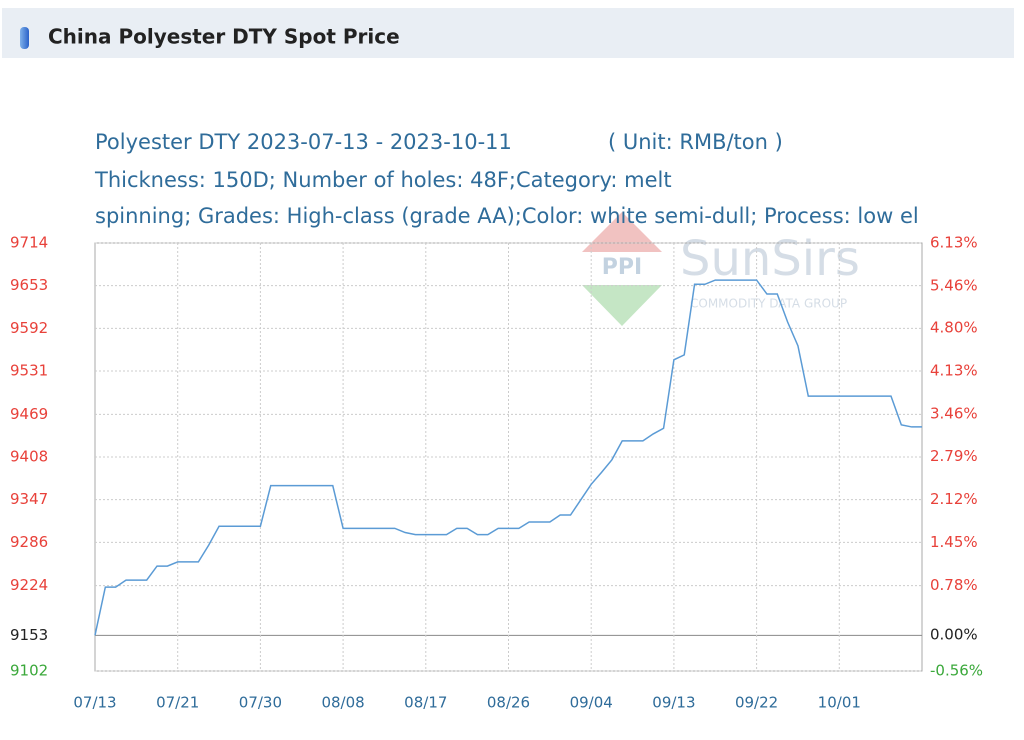 The width and height of the screenshot is (1024, 740). What do you see at coordinates (954, 635) in the screenshot?
I see `y2-tick-label: 0.00%` at bounding box center [954, 635].